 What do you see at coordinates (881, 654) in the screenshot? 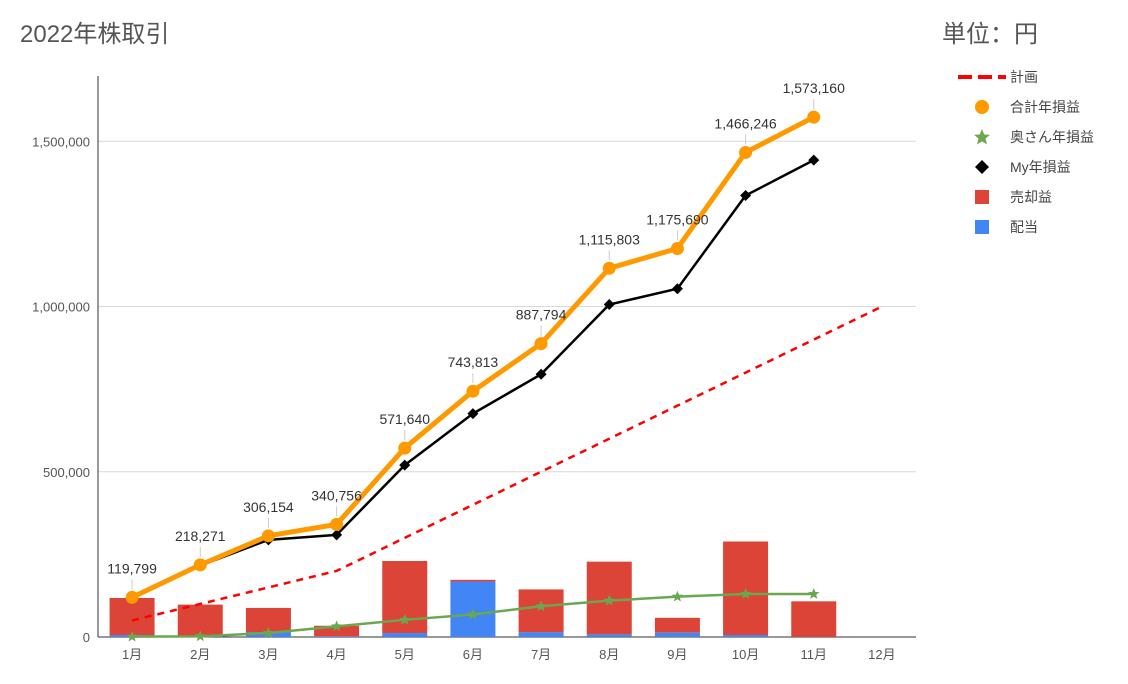
I see `x-tick-label: 12月` at bounding box center [881, 654].